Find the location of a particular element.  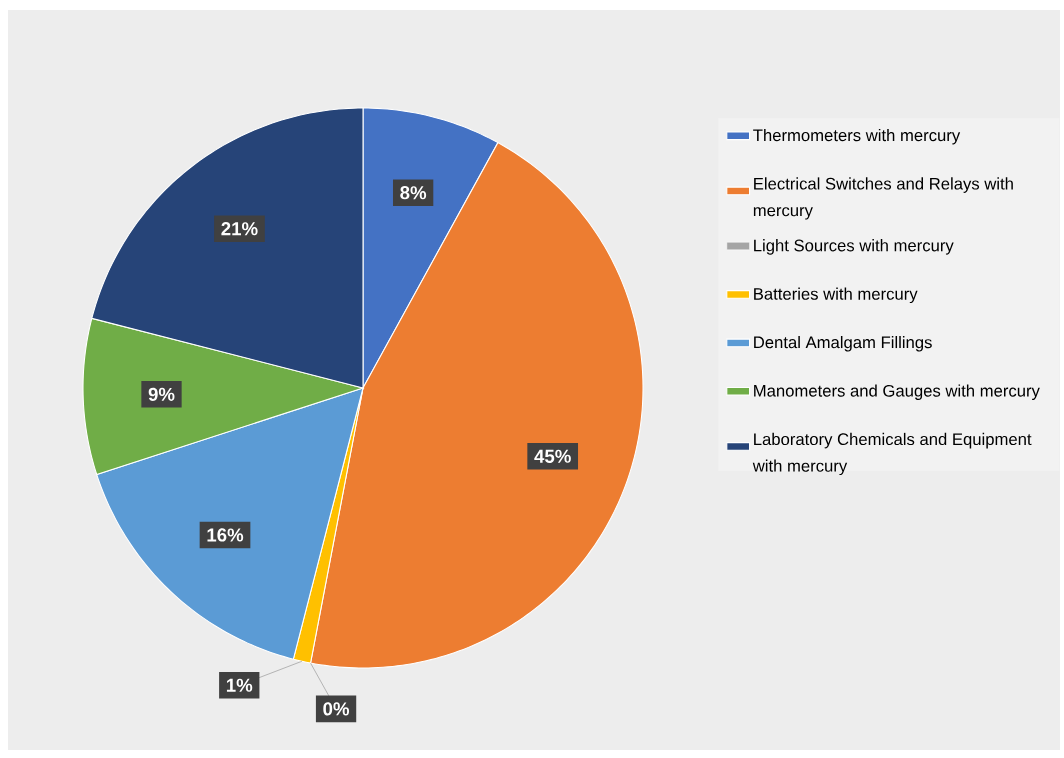

data-label: 9% is located at coordinates (161, 394).